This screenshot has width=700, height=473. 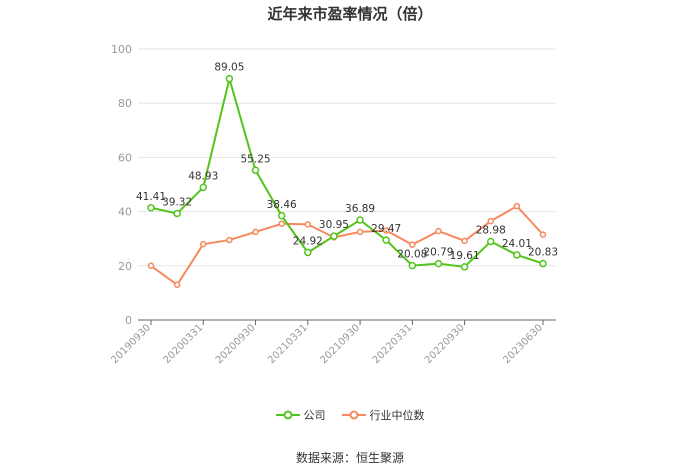 I want to click on y-tick-label: 100, so click(x=121, y=49).